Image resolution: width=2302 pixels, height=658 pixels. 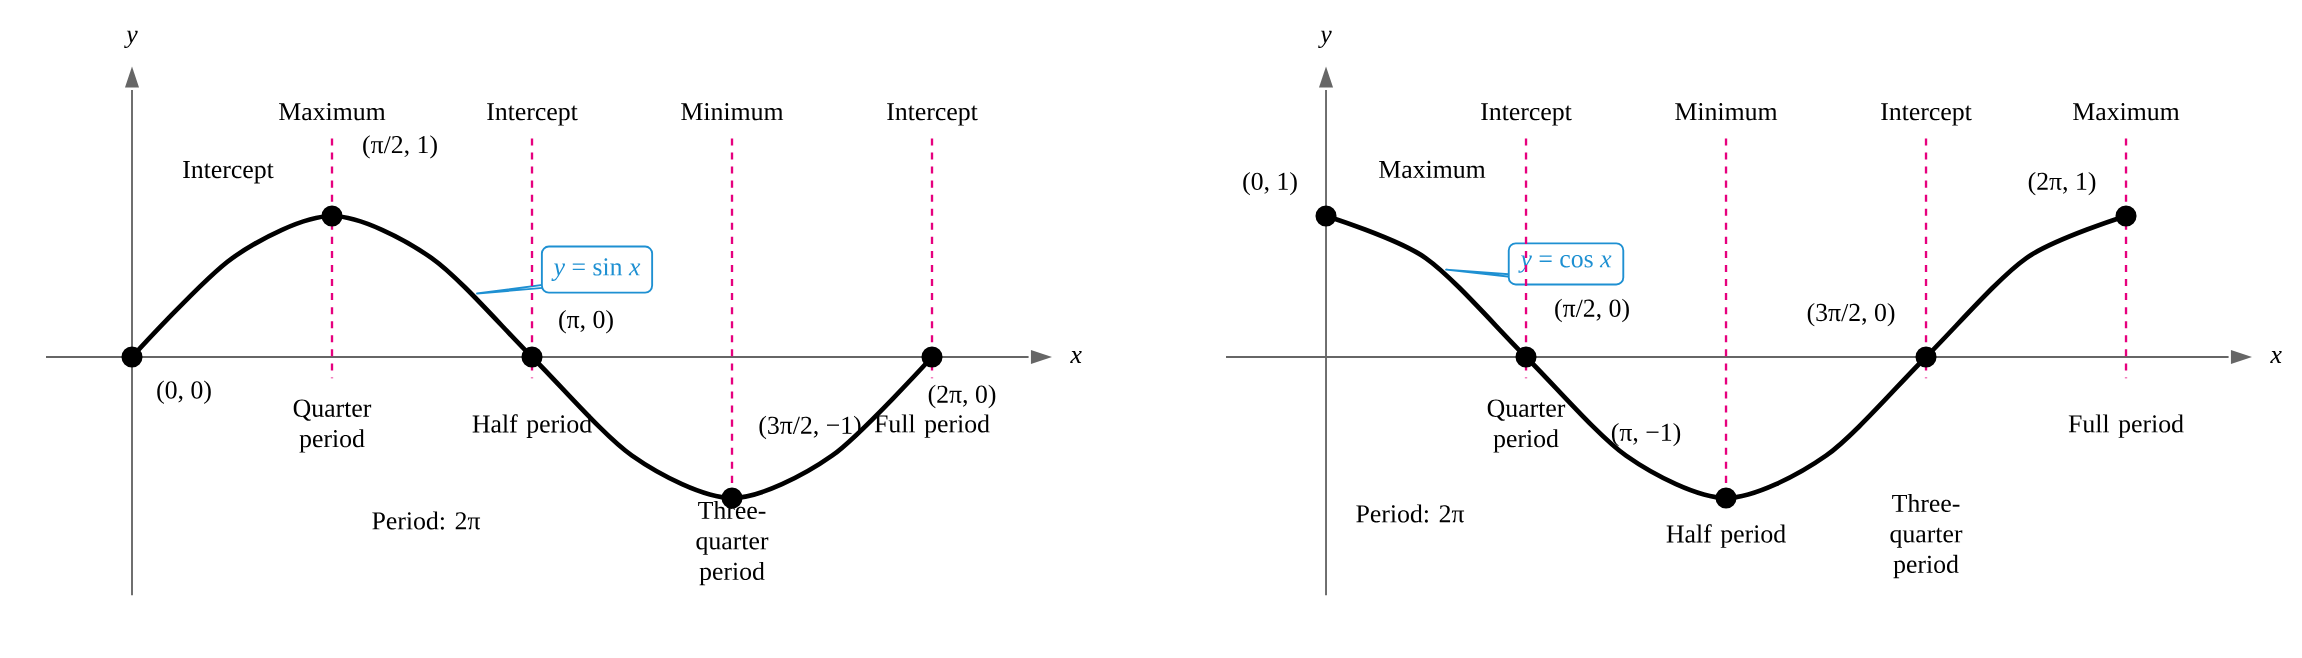 I want to click on annotation: (π, 0), so click(x=586, y=322).